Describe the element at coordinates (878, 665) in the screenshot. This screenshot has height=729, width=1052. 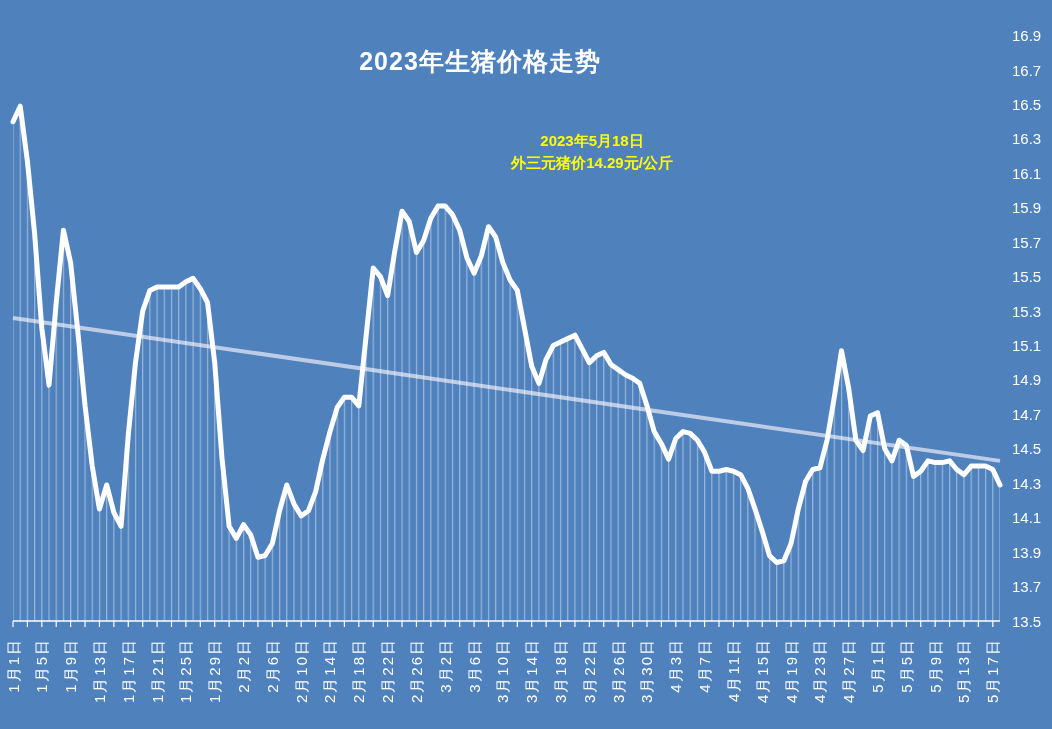
I see `x-tick-label: 5月1日` at that location.